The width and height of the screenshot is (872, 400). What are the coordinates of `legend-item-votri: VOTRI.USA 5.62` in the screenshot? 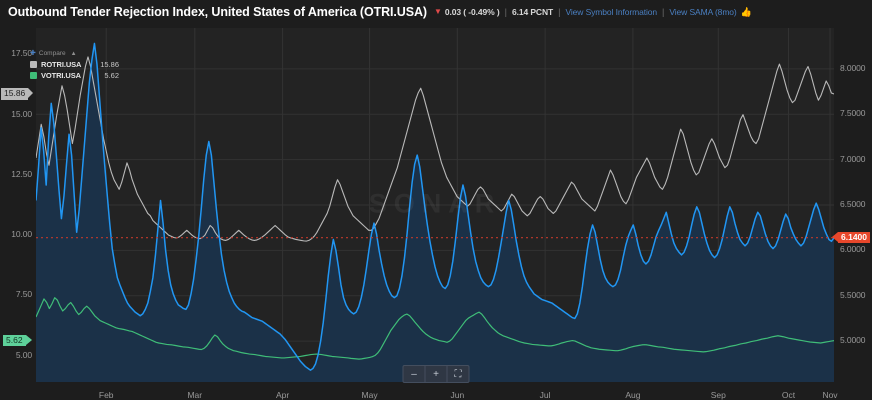 It's located at (74, 75).